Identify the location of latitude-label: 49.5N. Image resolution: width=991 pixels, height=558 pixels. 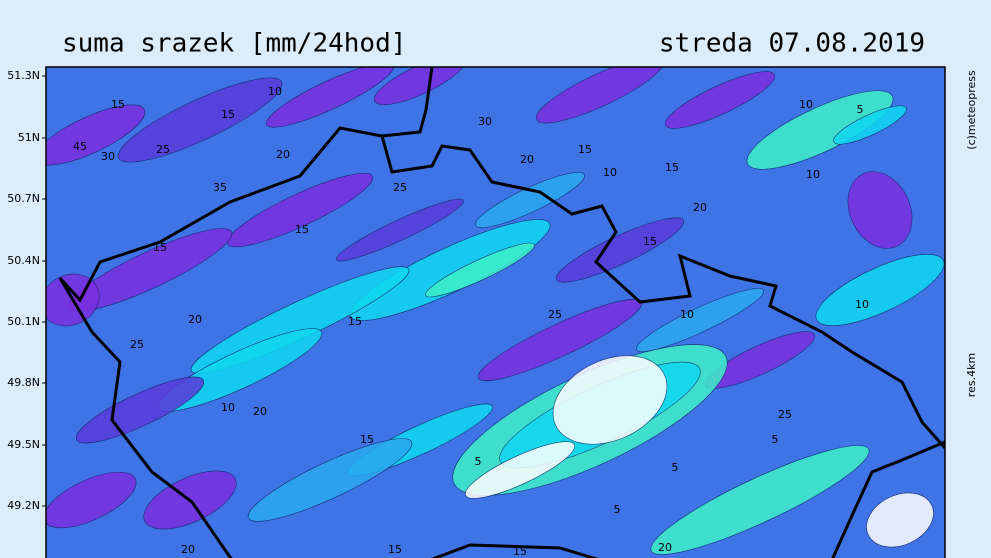
(23, 444).